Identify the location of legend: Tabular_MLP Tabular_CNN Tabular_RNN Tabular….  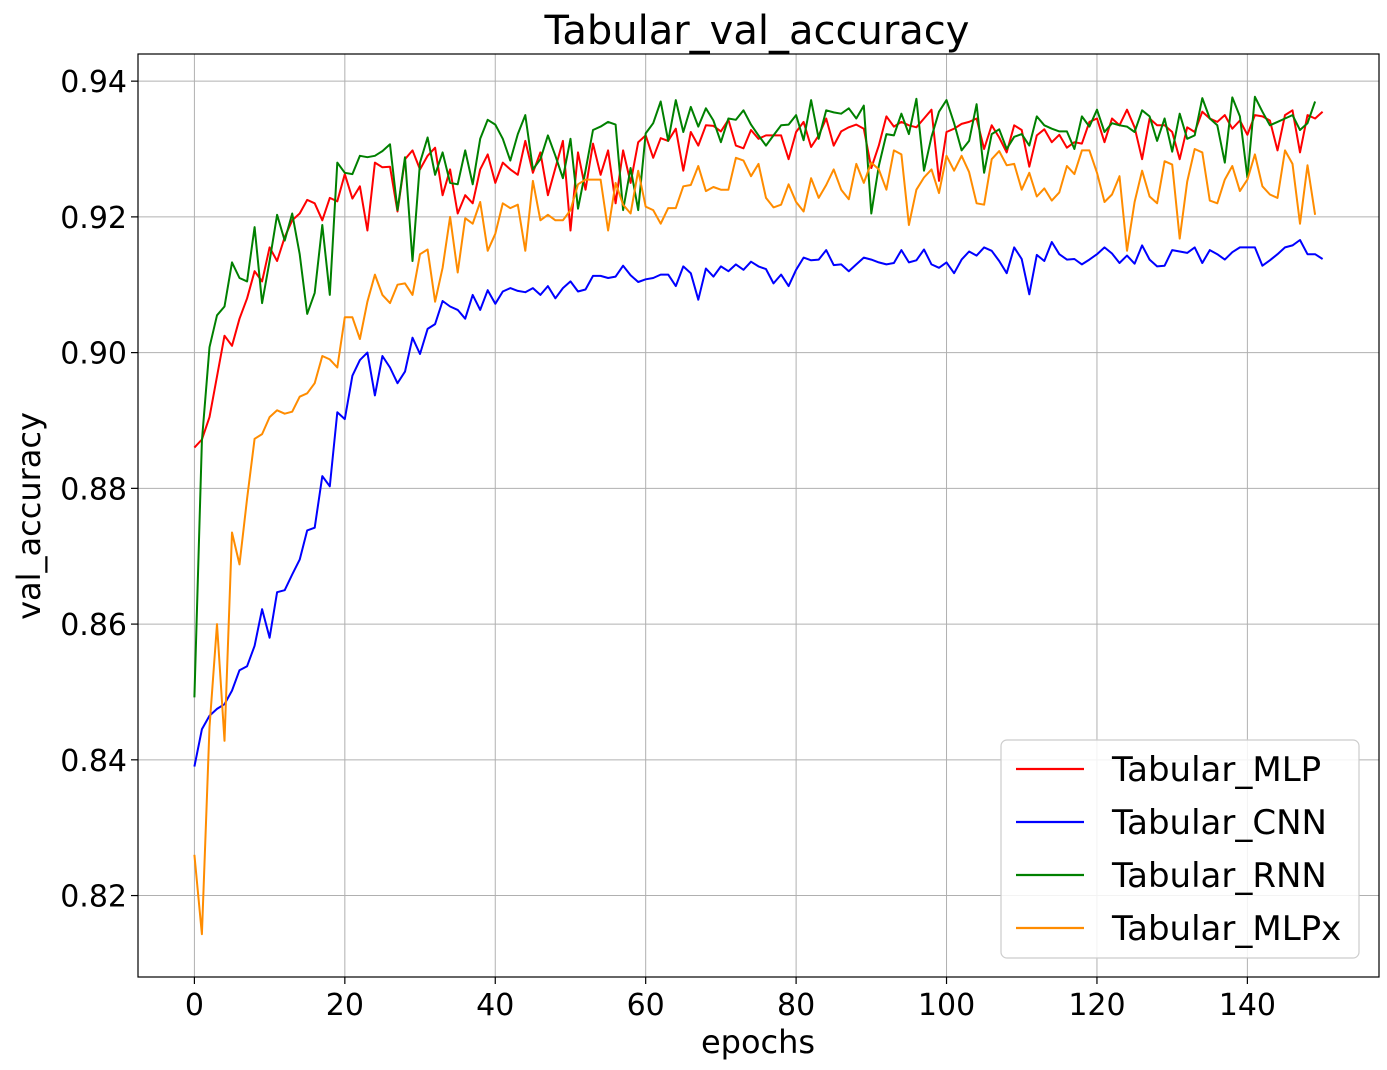
(1180, 849).